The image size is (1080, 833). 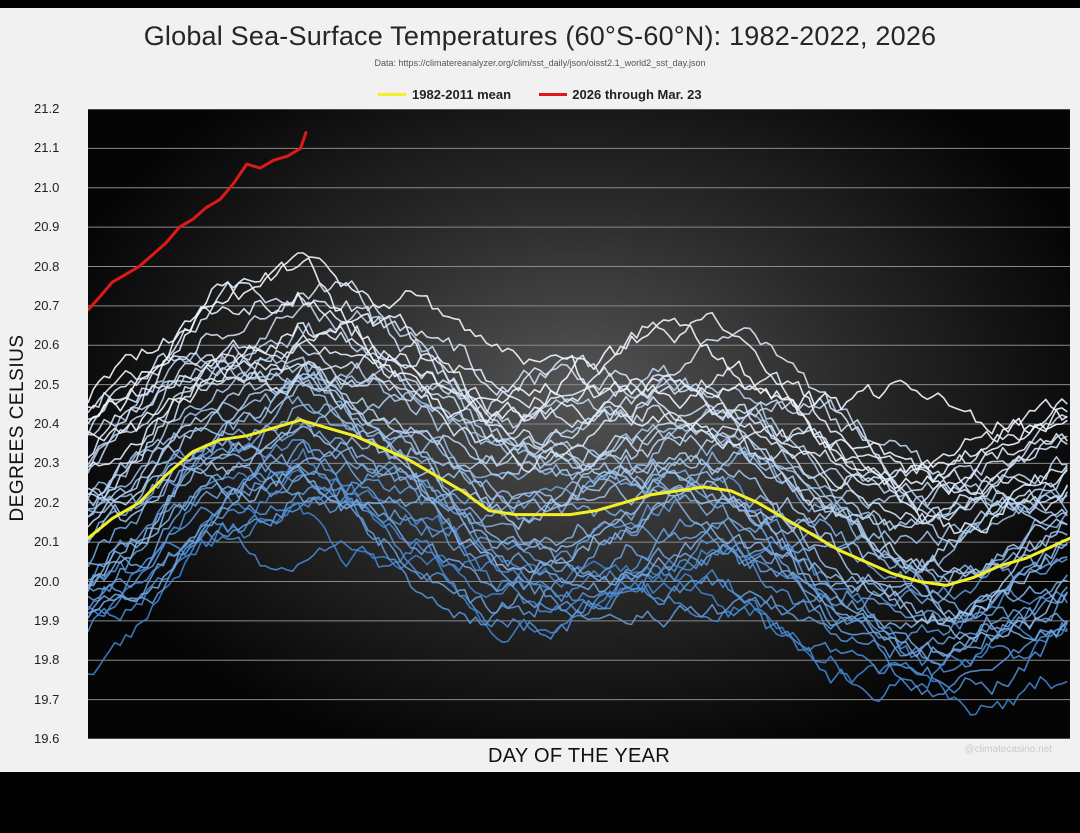 What do you see at coordinates (198, 221) in the screenshot?
I see `series-line-2026` at bounding box center [198, 221].